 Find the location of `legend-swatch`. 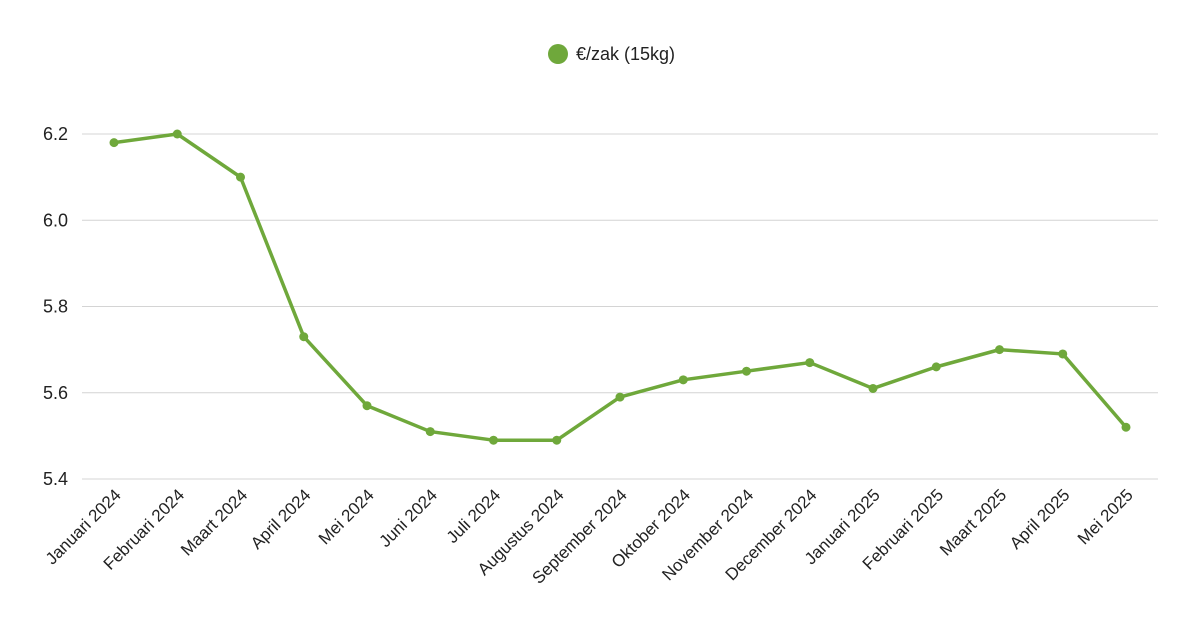

legend-swatch is located at coordinates (558, 54).